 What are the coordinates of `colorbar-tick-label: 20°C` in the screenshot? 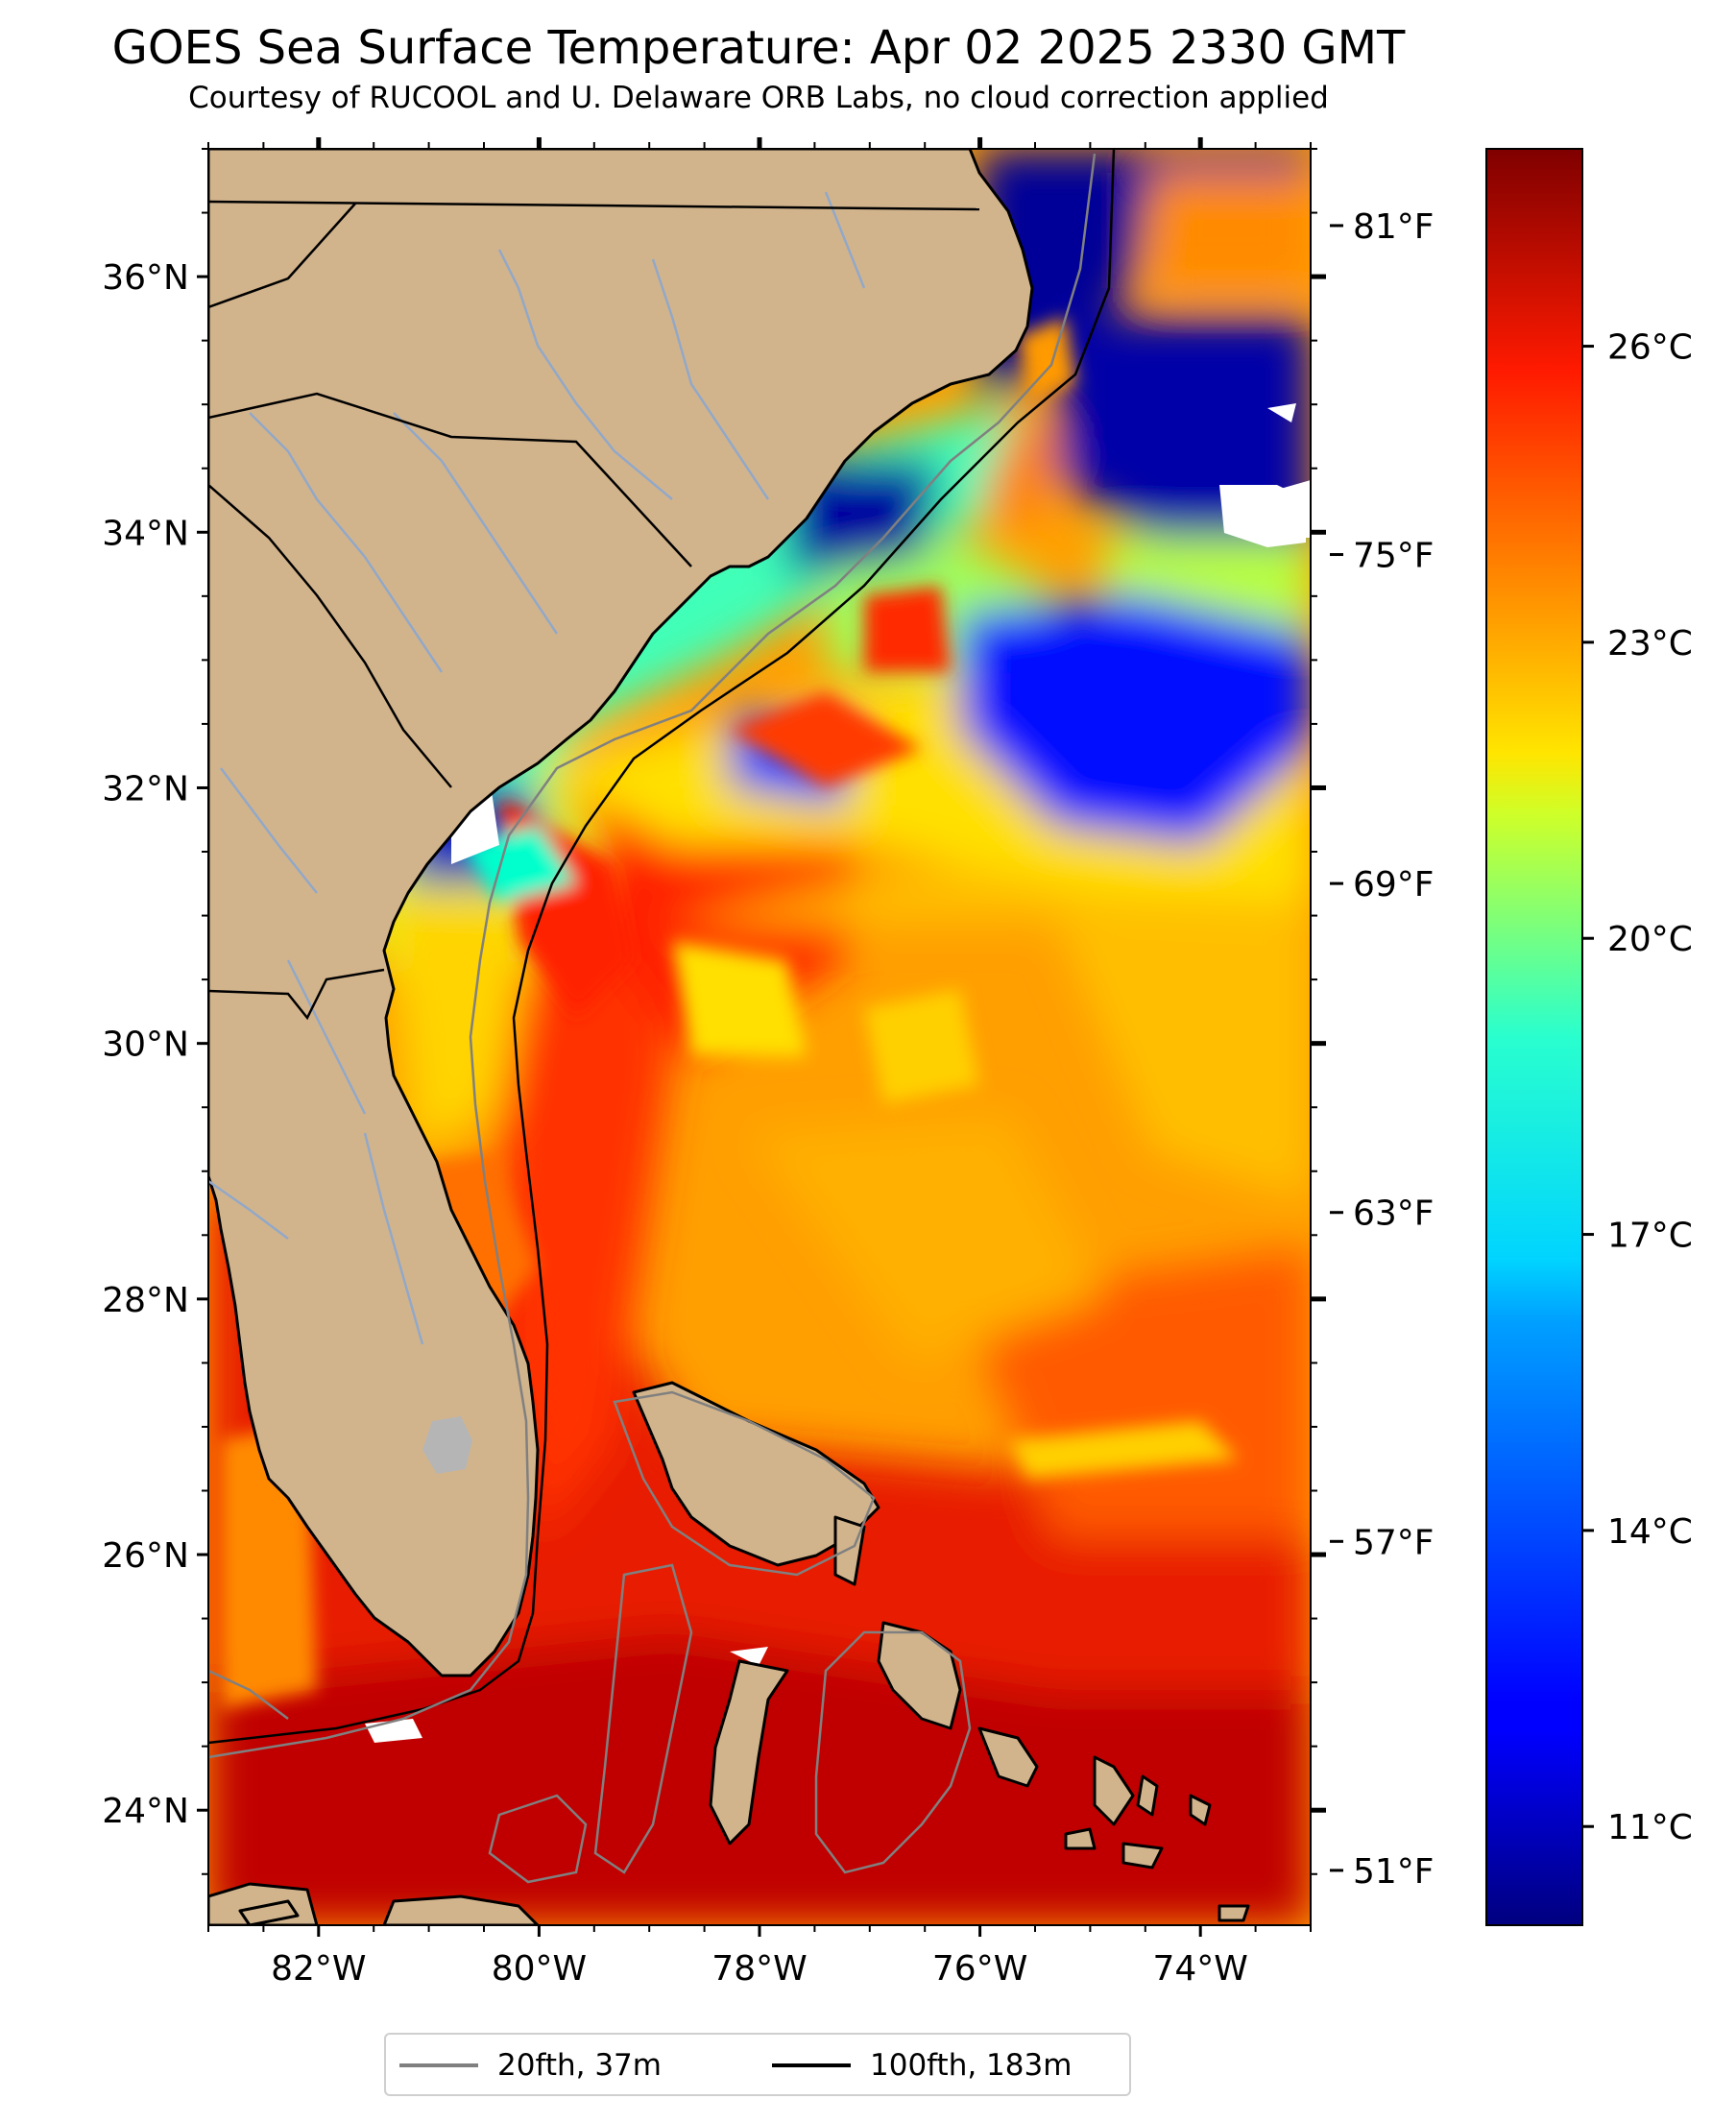 It's located at (1650, 939).